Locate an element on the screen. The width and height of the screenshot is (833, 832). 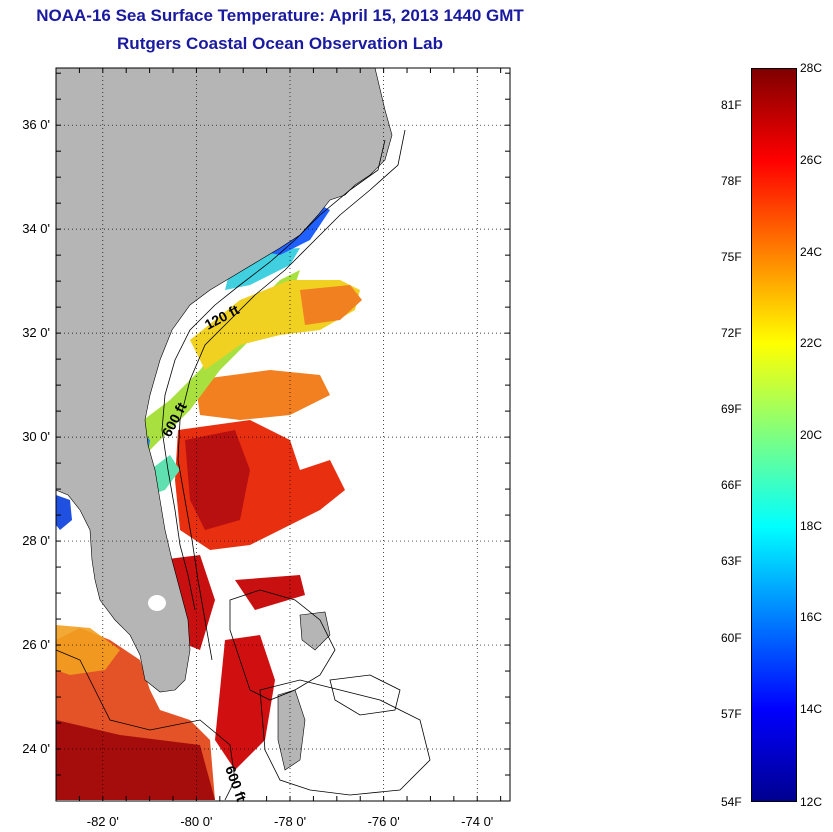
sst-patch-gulf-south is located at coordinates (135, 760).